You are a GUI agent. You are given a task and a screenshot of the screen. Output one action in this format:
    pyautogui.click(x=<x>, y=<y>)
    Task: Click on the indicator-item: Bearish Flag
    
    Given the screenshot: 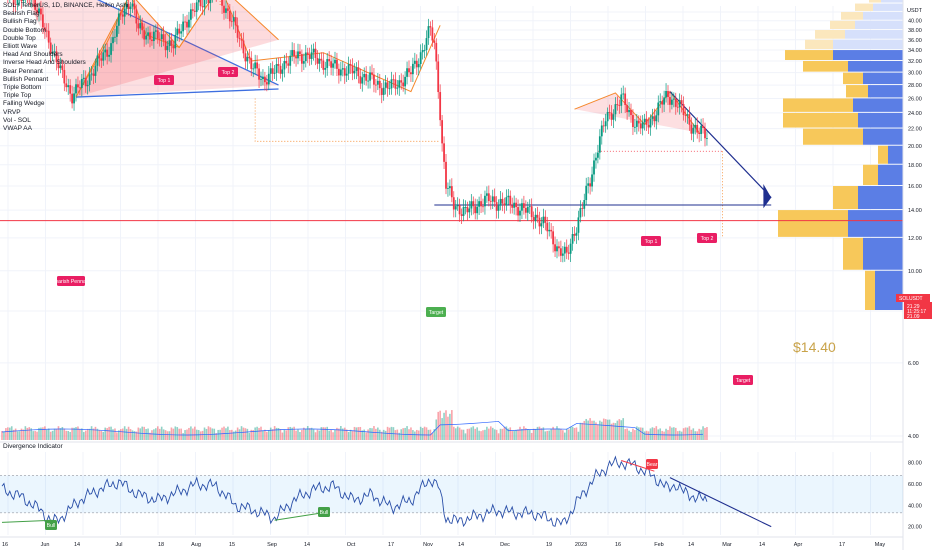 What is the action you would take?
    pyautogui.click(x=65, y=14)
    